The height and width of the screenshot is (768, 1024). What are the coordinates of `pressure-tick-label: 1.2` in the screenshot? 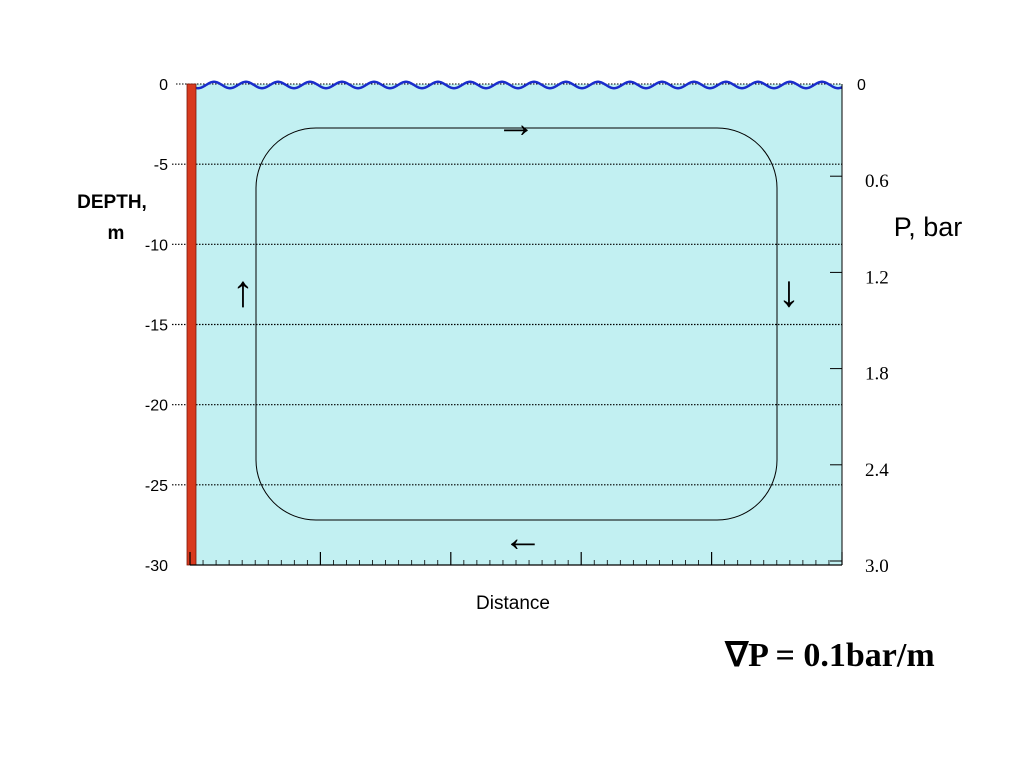 It's located at (877, 277).